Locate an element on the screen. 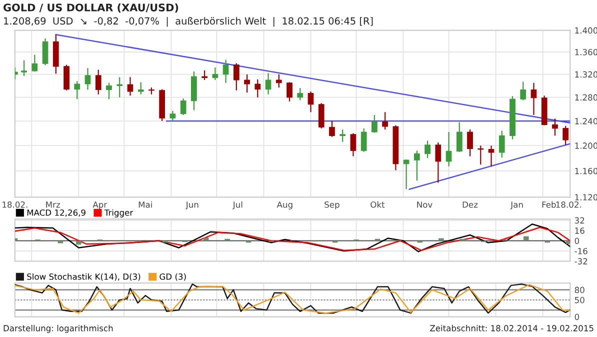  legend-label: Slow Stochastik K(14), D(3) is located at coordinates (83, 277).